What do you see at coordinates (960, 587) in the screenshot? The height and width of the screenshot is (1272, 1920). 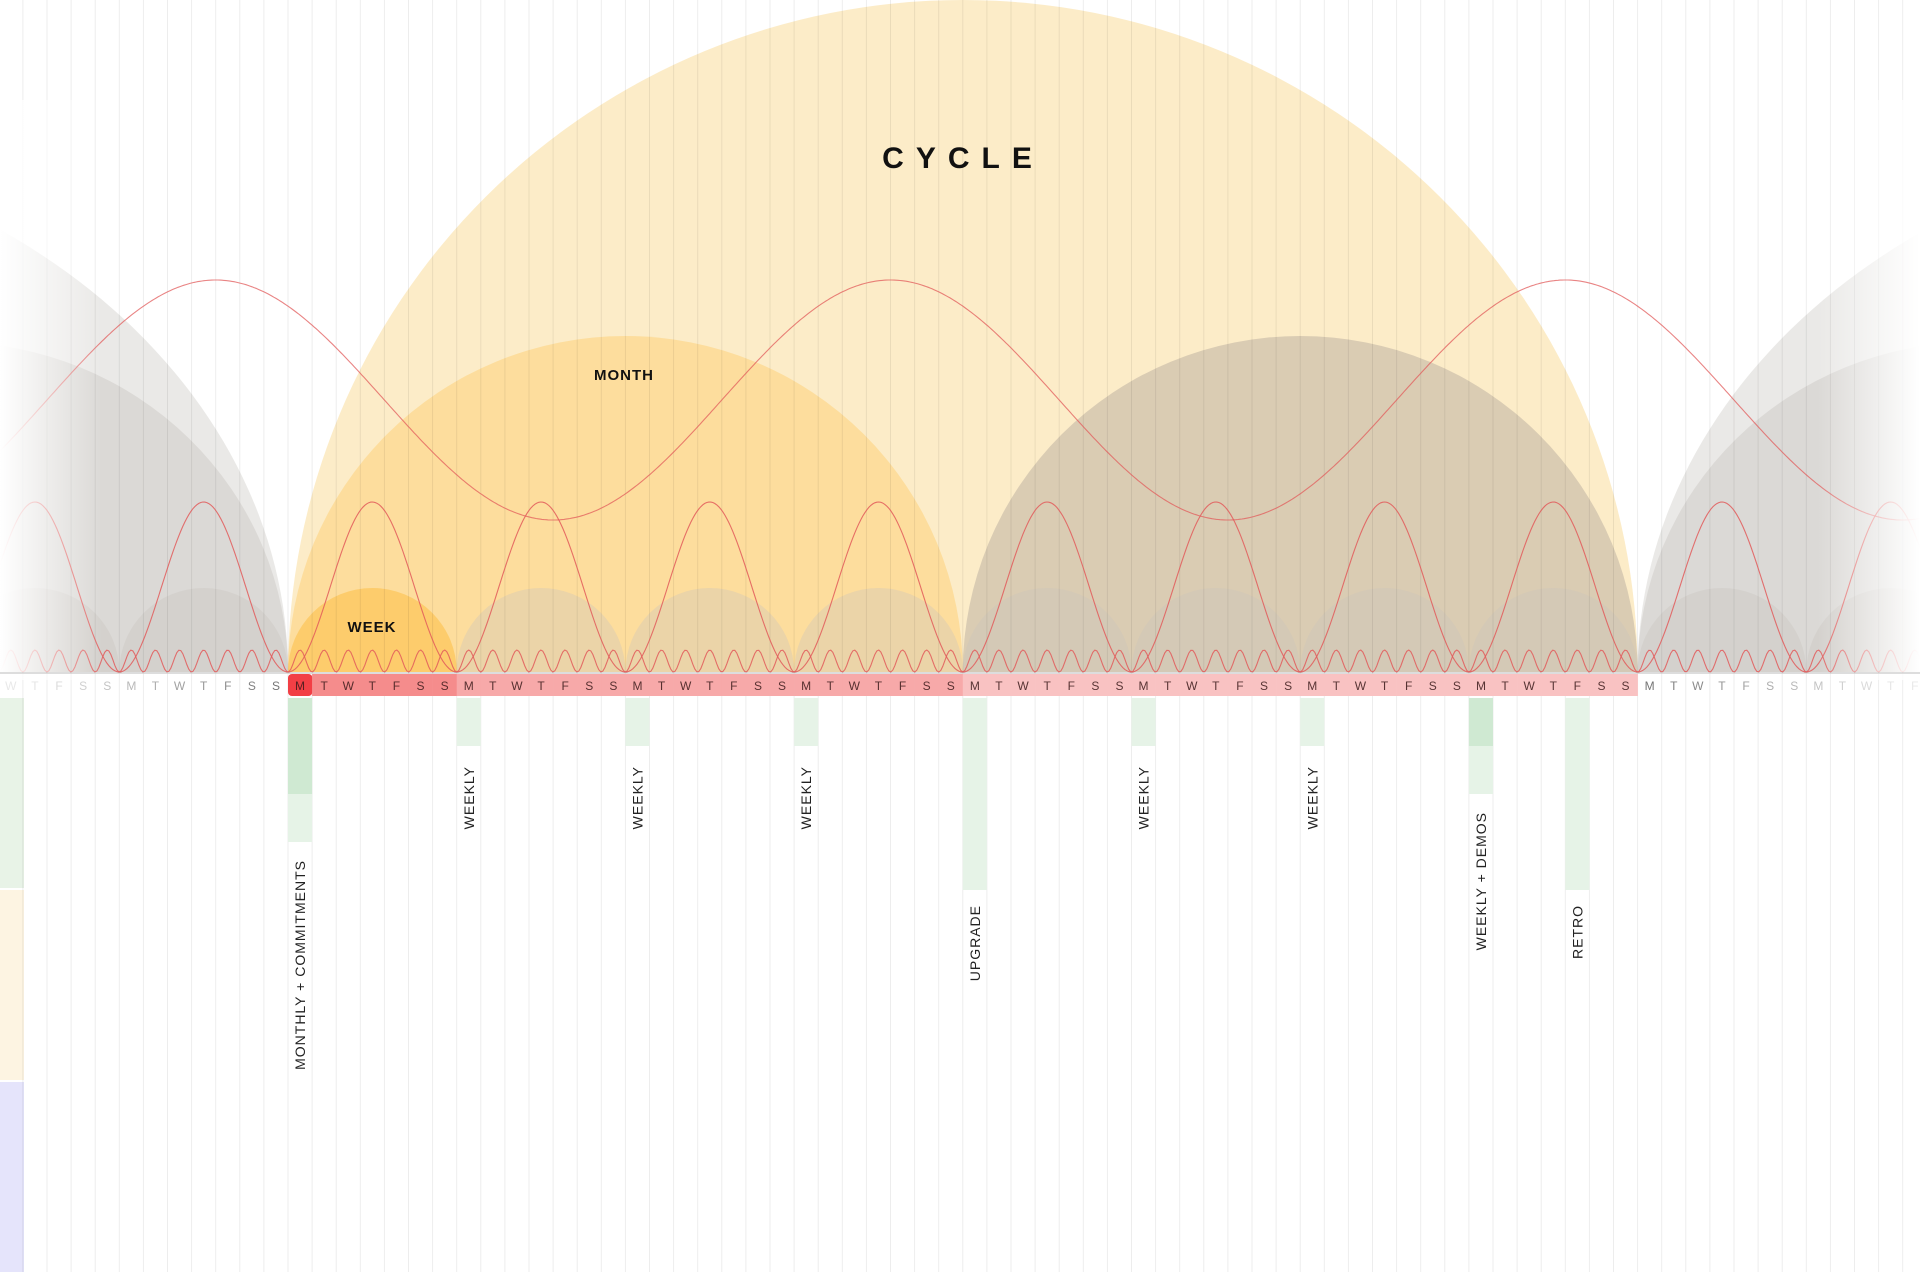 I see `weekly-curve` at bounding box center [960, 587].